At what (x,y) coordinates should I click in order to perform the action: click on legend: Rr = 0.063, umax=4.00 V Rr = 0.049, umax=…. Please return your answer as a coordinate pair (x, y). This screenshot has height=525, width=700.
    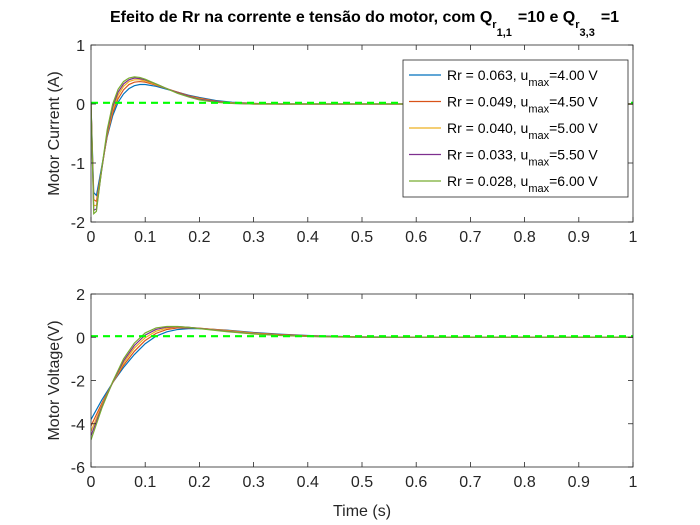
    Looking at the image, I should click on (515, 128).